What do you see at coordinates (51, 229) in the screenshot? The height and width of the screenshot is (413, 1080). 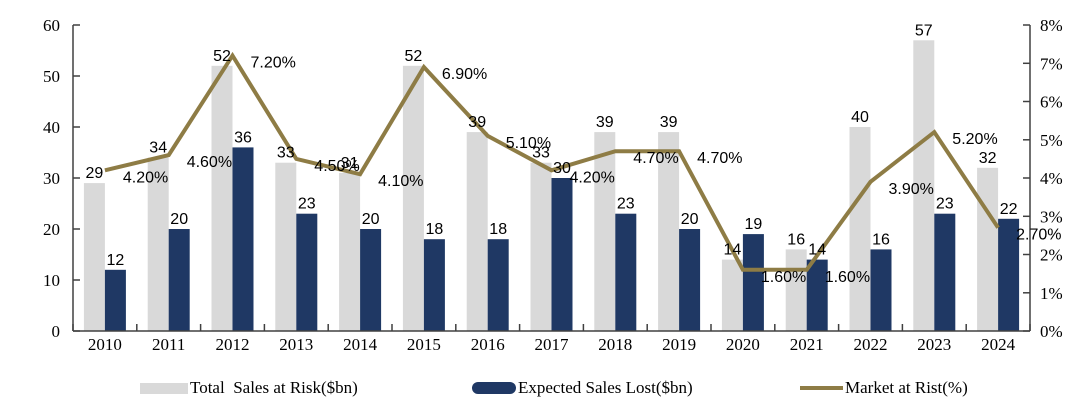 I see `left-axis-tick-20: 20` at bounding box center [51, 229].